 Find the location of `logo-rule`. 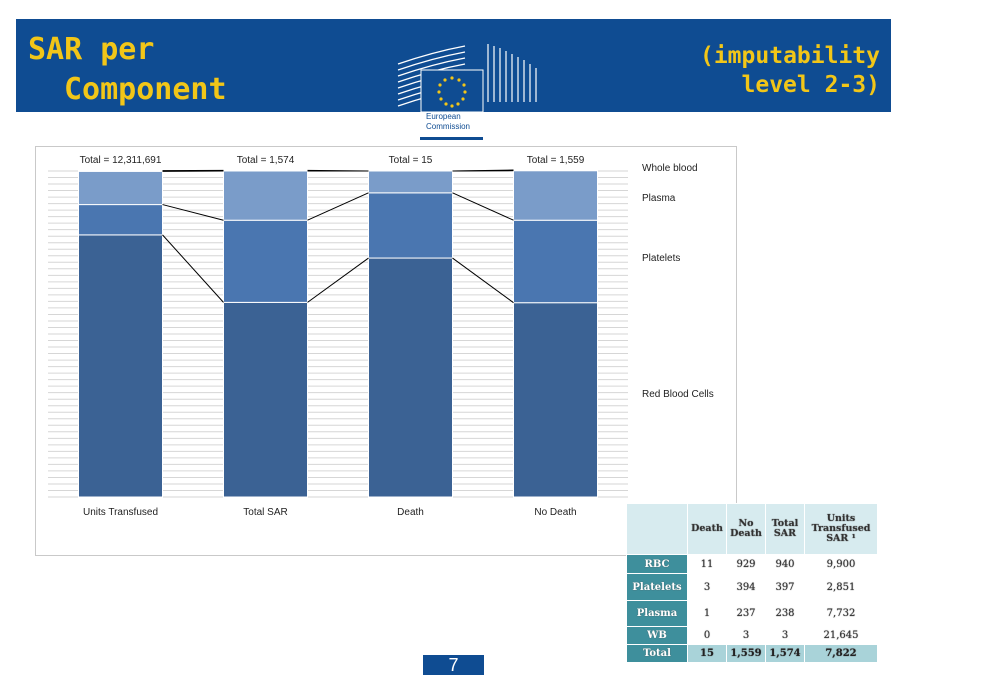

logo-rule is located at coordinates (451, 138).